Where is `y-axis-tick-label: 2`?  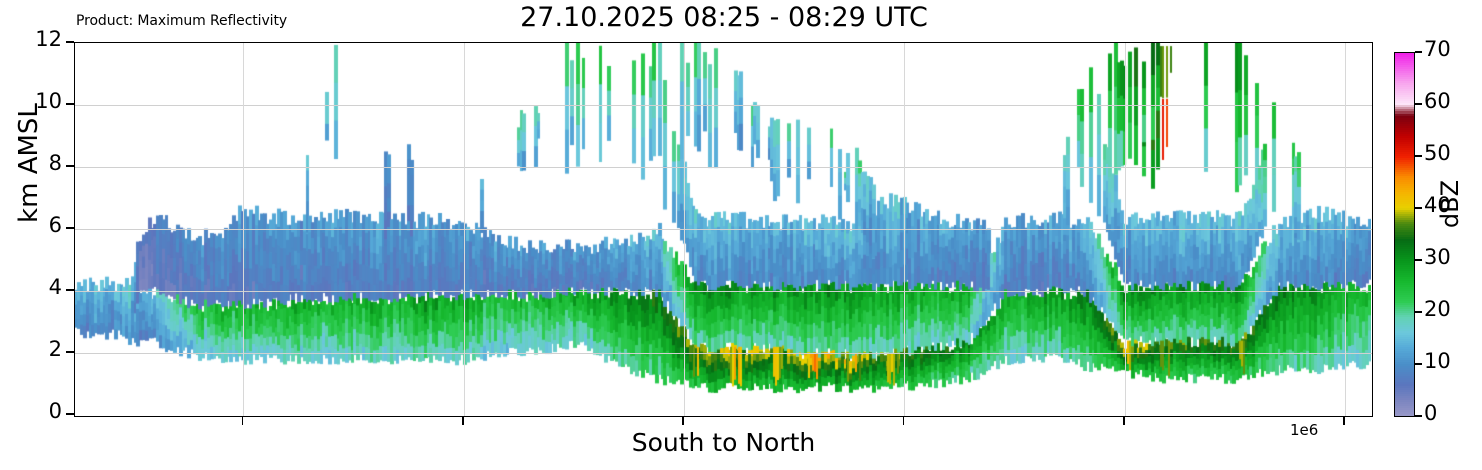
y-axis-tick-label: 2 is located at coordinates (55, 349).